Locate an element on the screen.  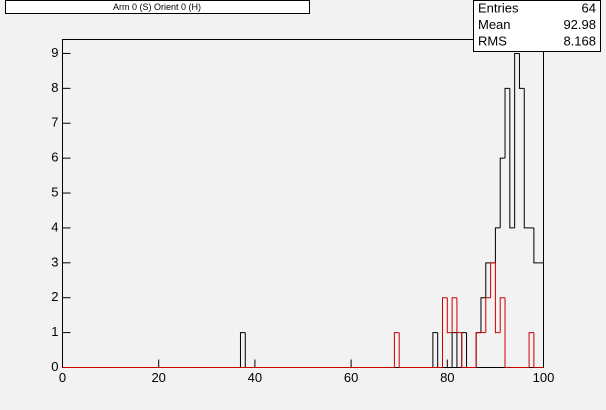
x-tick-label: 100 is located at coordinates (544, 377).